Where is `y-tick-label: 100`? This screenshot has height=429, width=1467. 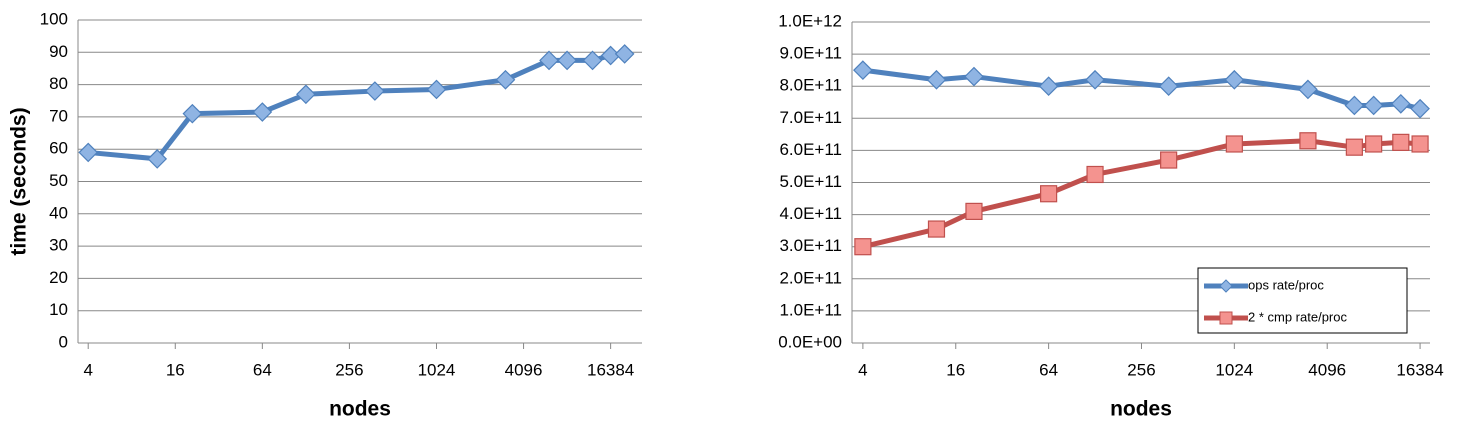 y-tick-label: 100 is located at coordinates (54, 18).